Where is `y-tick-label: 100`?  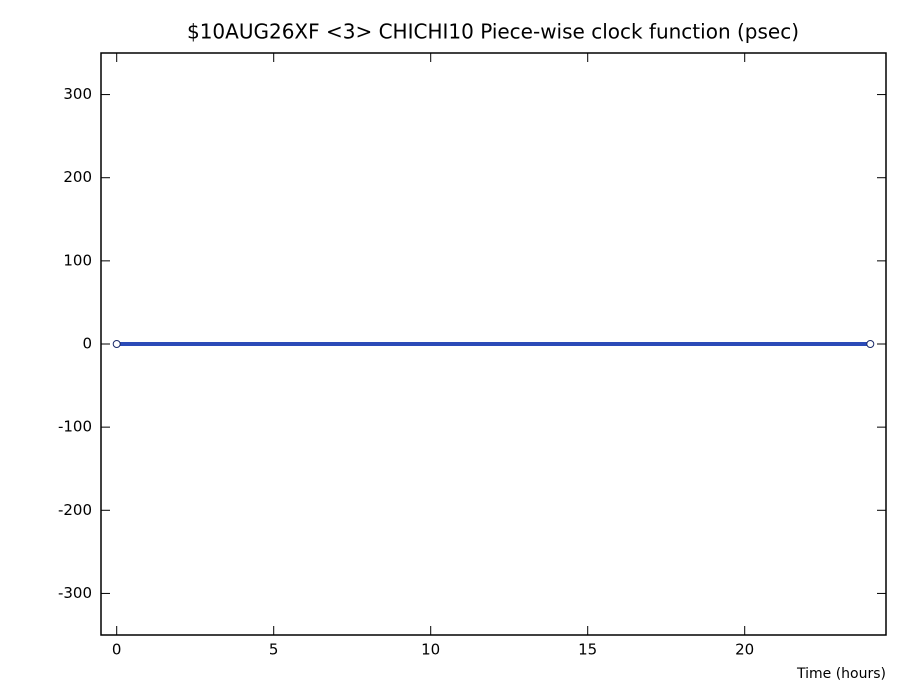
y-tick-label: 100 is located at coordinates (77, 260).